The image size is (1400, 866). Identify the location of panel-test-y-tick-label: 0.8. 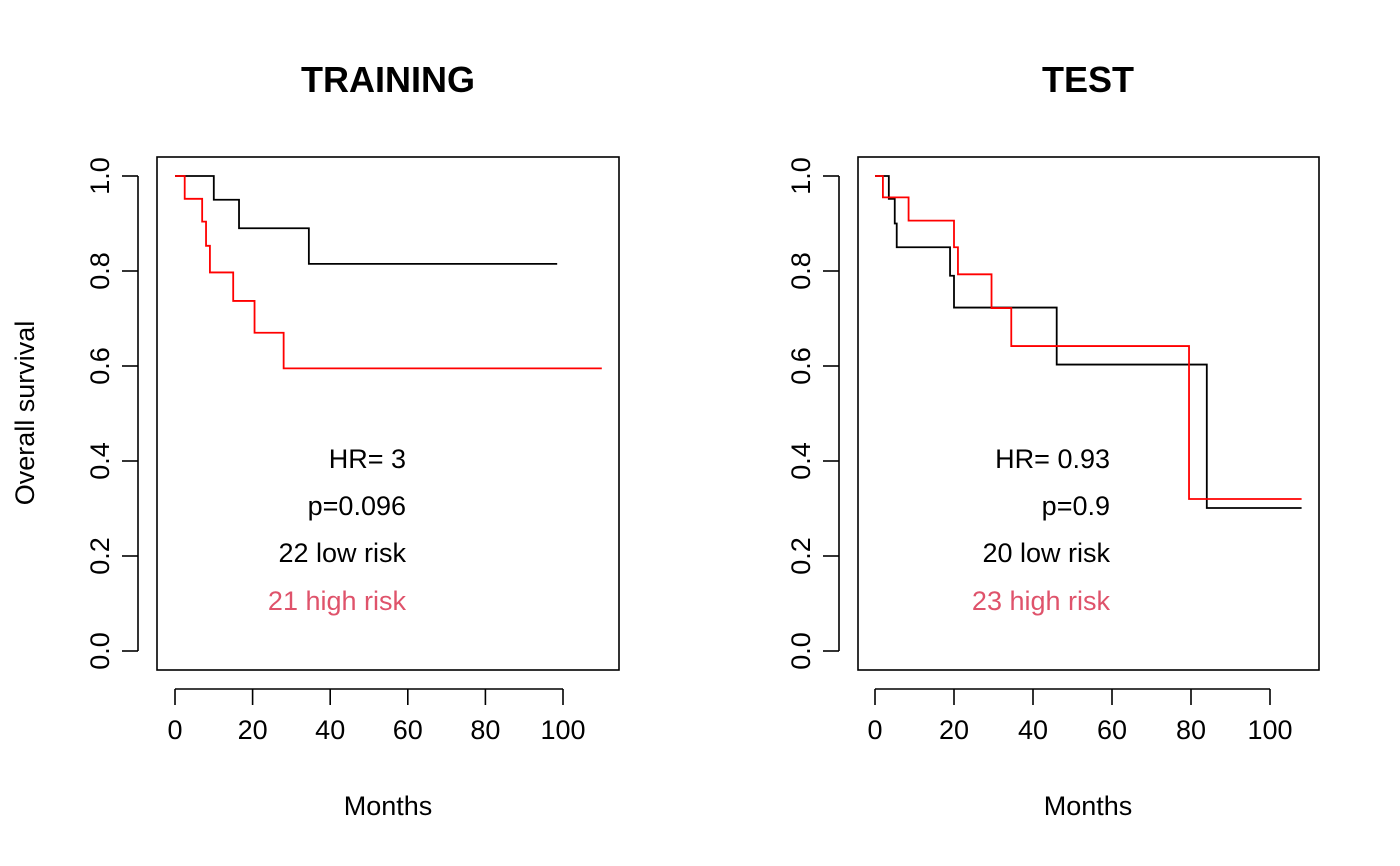
(801, 271).